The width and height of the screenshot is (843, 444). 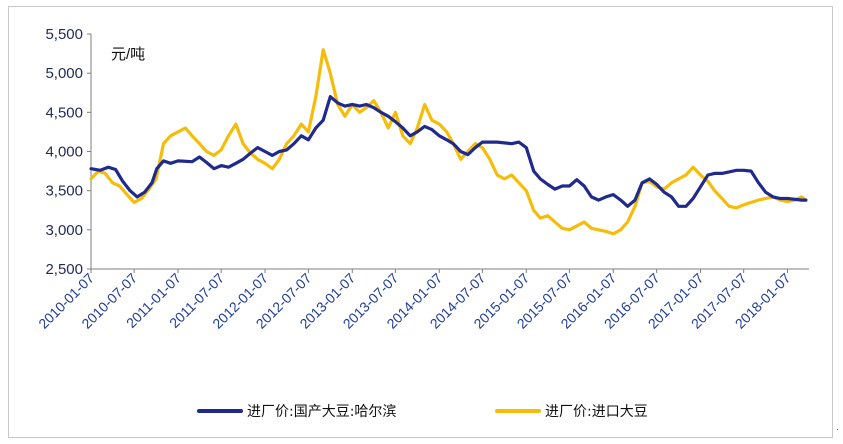 I want to click on y-tick-label: 4,500, so click(x=64, y=112).